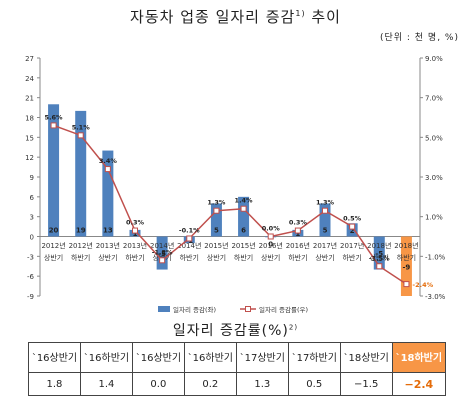  Describe the element at coordinates (32, 198) in the screenshot. I see `left-axis-tick-label: 6` at that location.